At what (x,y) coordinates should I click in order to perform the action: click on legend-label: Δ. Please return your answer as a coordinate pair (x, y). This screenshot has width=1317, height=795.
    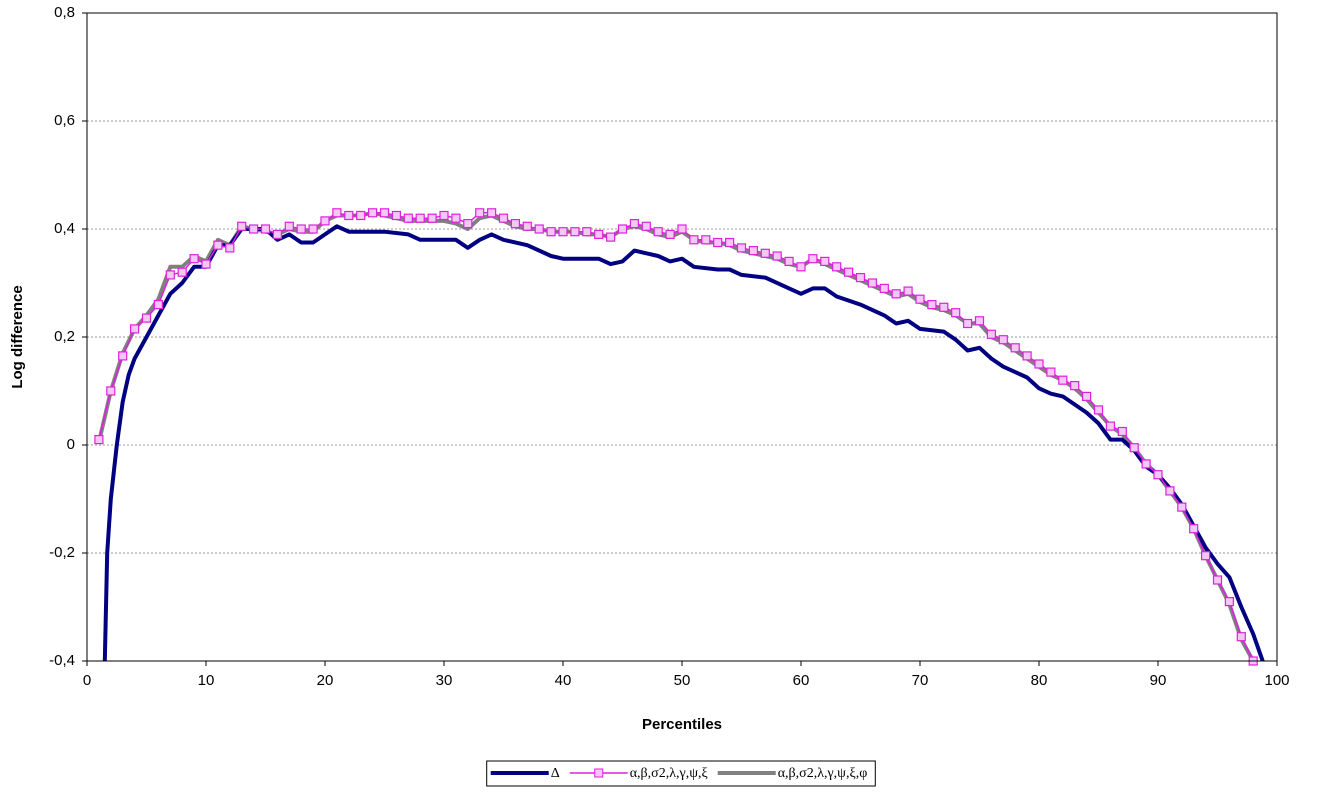
    Looking at the image, I should click on (555, 773).